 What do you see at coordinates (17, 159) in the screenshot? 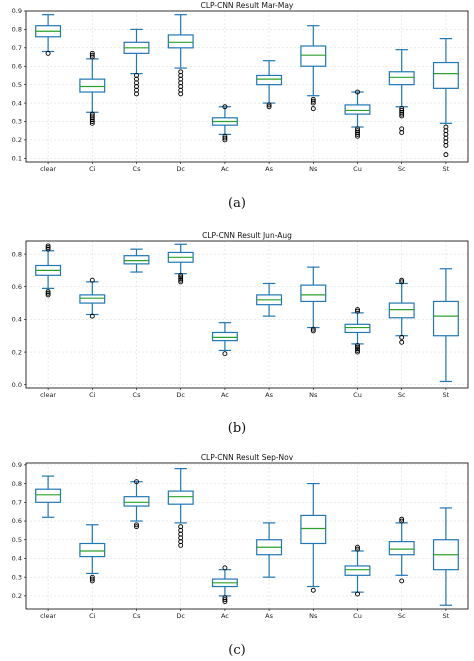
I see `y-tick-label: 0.1` at bounding box center [17, 159].